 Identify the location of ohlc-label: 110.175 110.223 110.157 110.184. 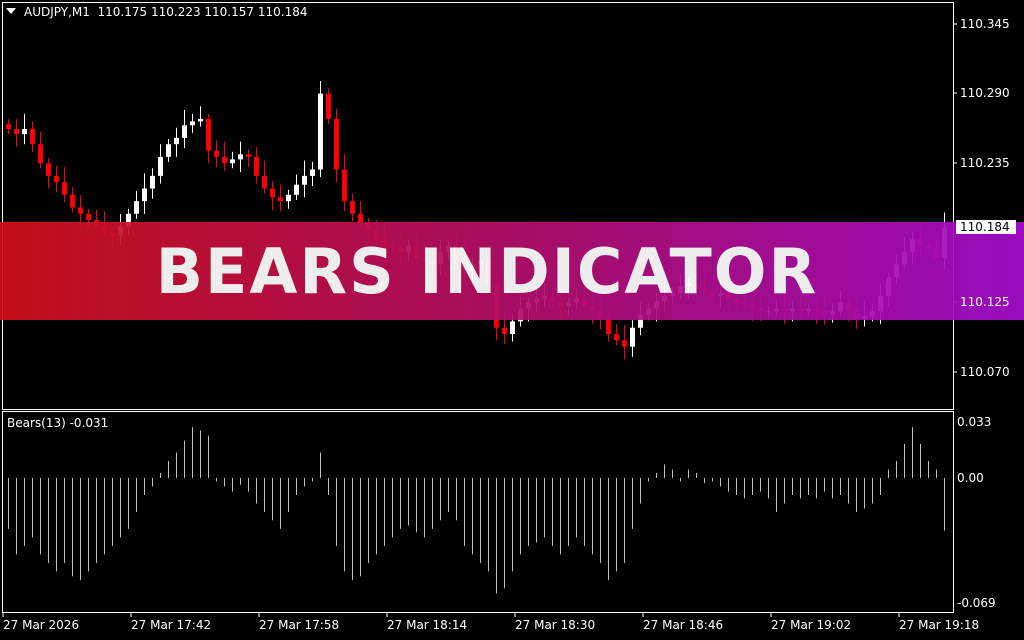
(202, 12).